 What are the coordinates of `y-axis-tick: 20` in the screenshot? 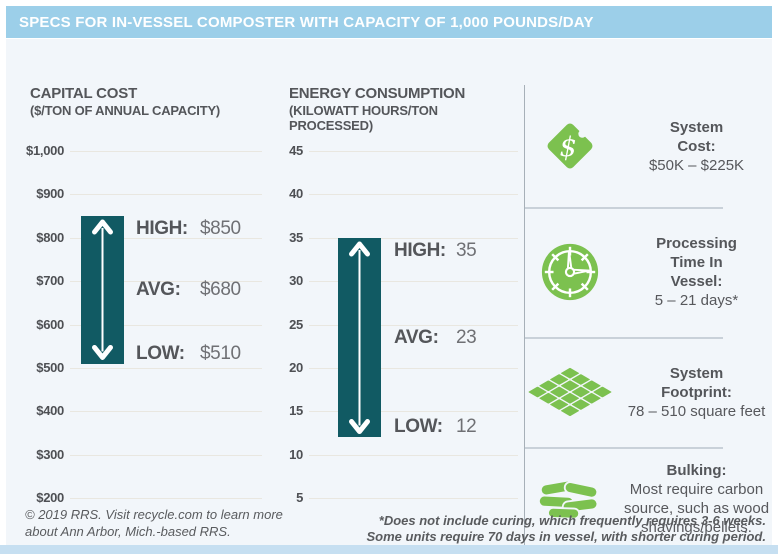 It's located at (296, 367).